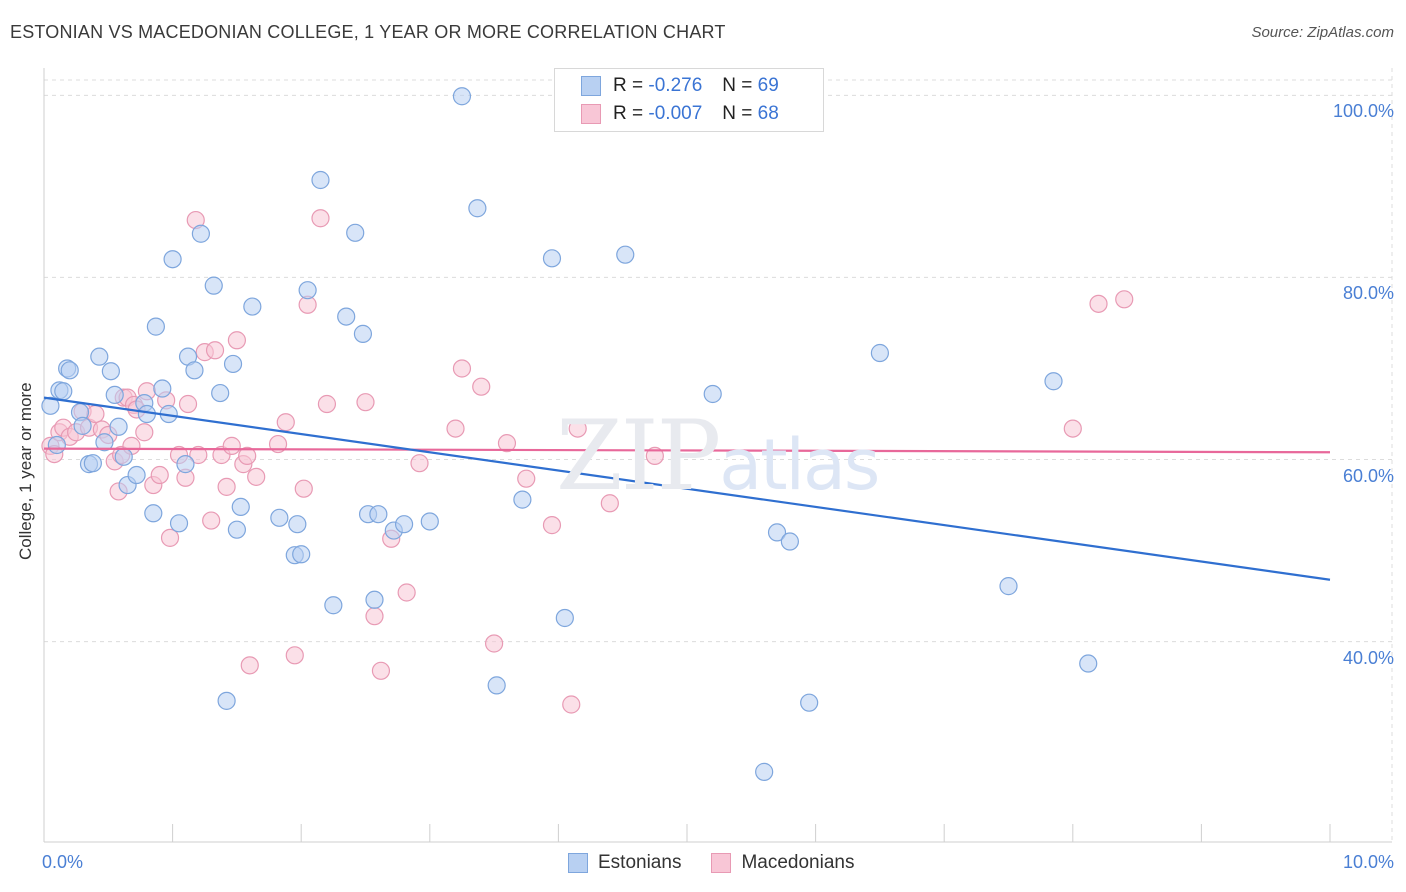  I want to click on legend-row-macedonians: R = -0.007 N = 68, so click(680, 114).